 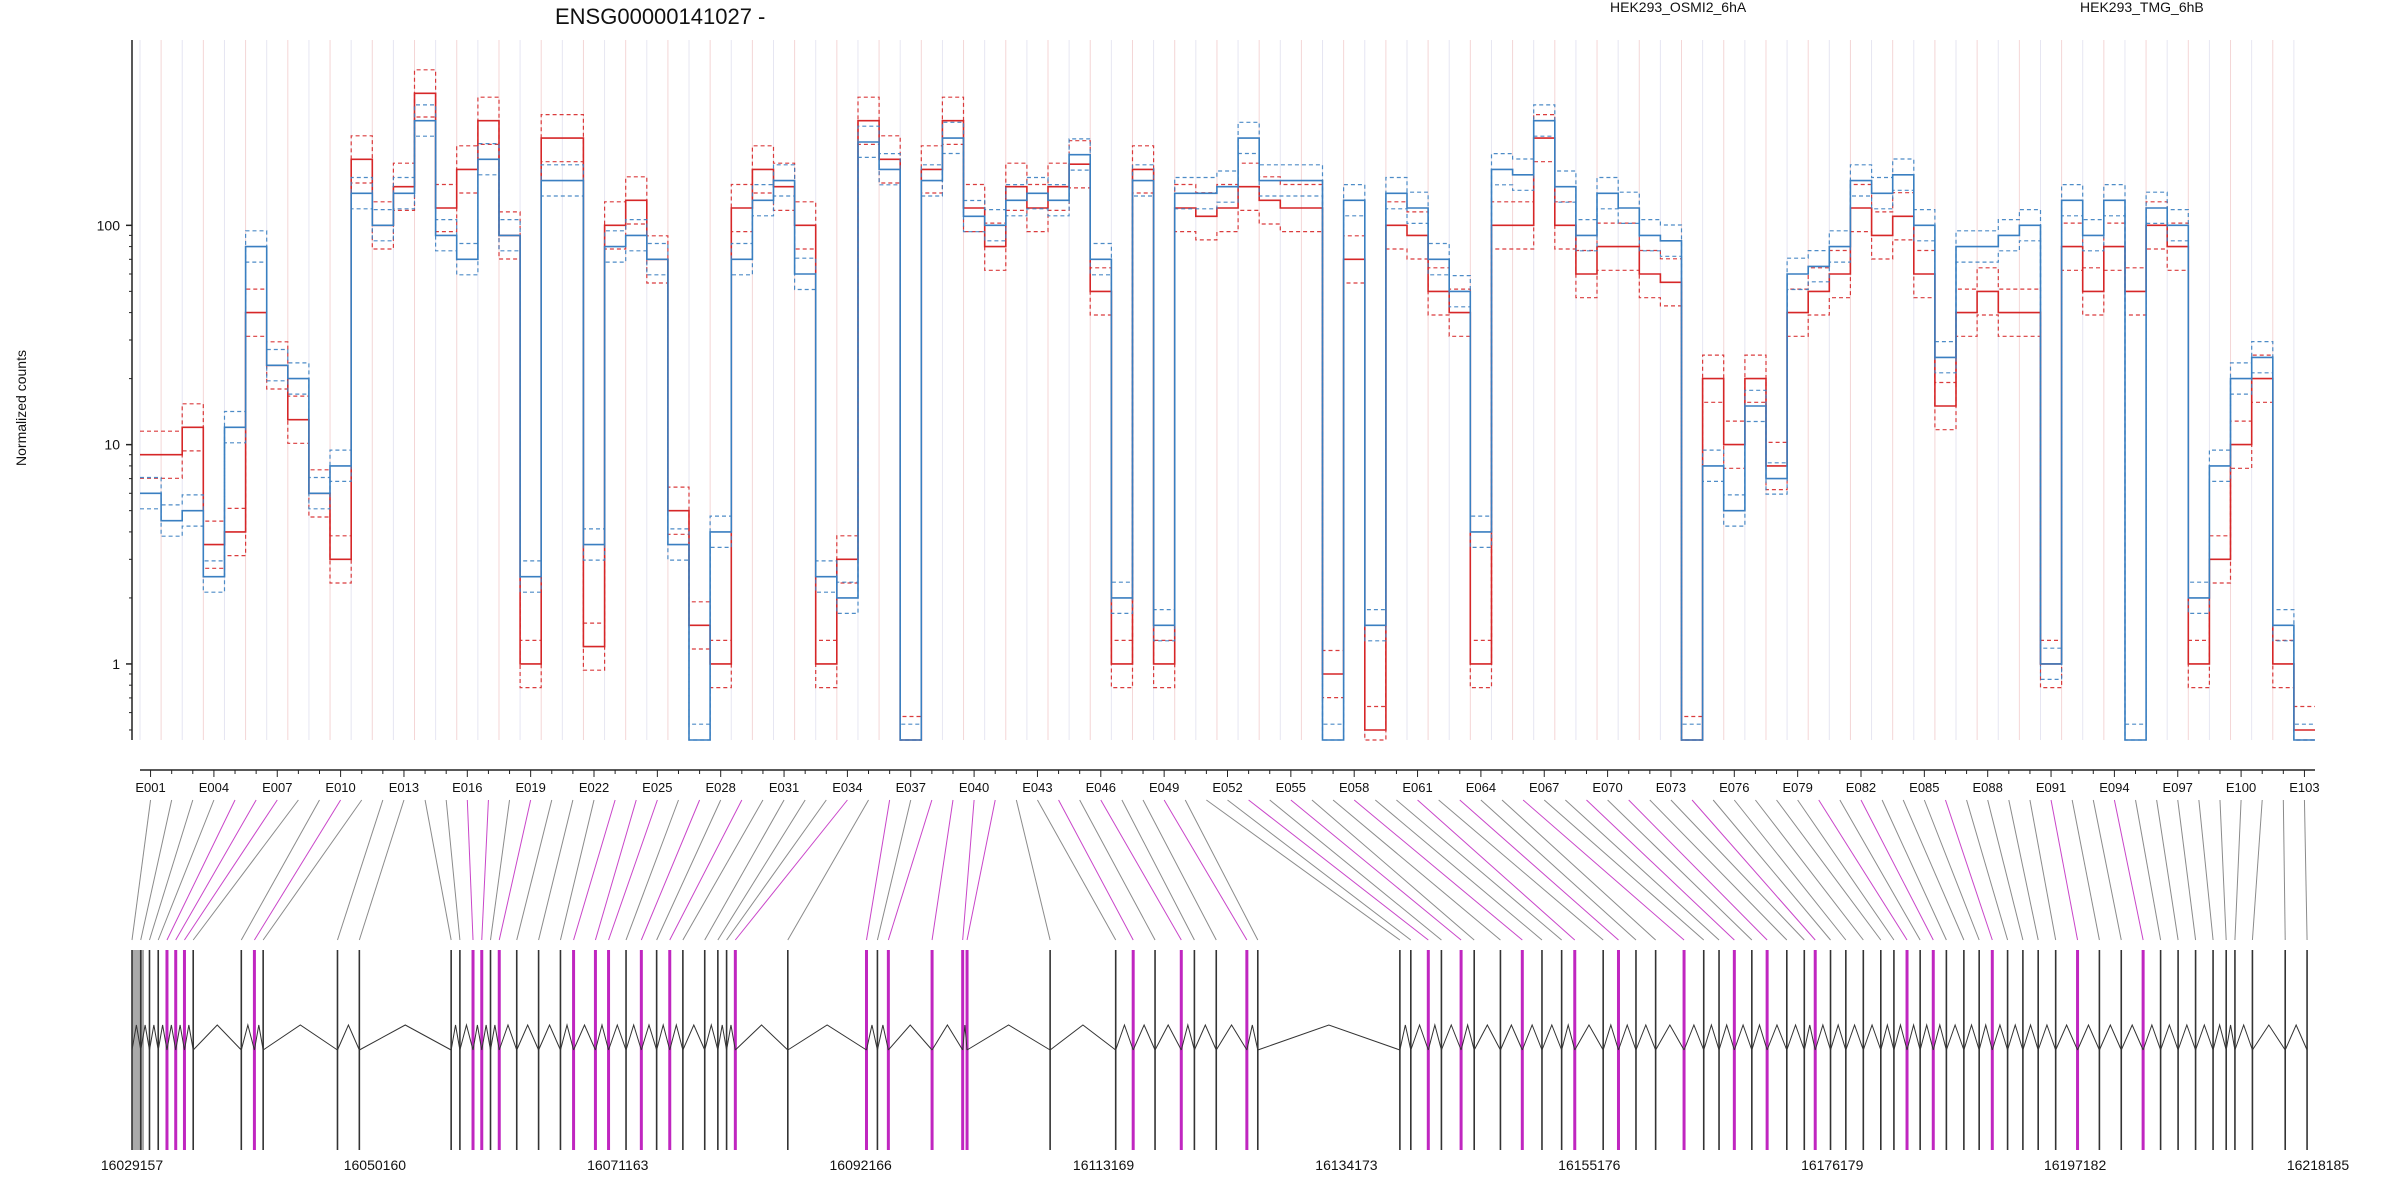 What do you see at coordinates (132, 1165) in the screenshot?
I see `coordinate-tick-label: 16029157` at bounding box center [132, 1165].